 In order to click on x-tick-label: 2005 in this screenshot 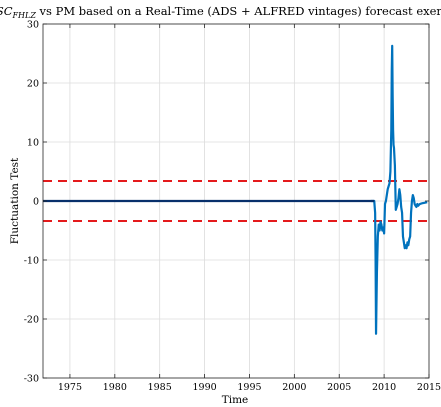, I will do `click(339, 387)`.